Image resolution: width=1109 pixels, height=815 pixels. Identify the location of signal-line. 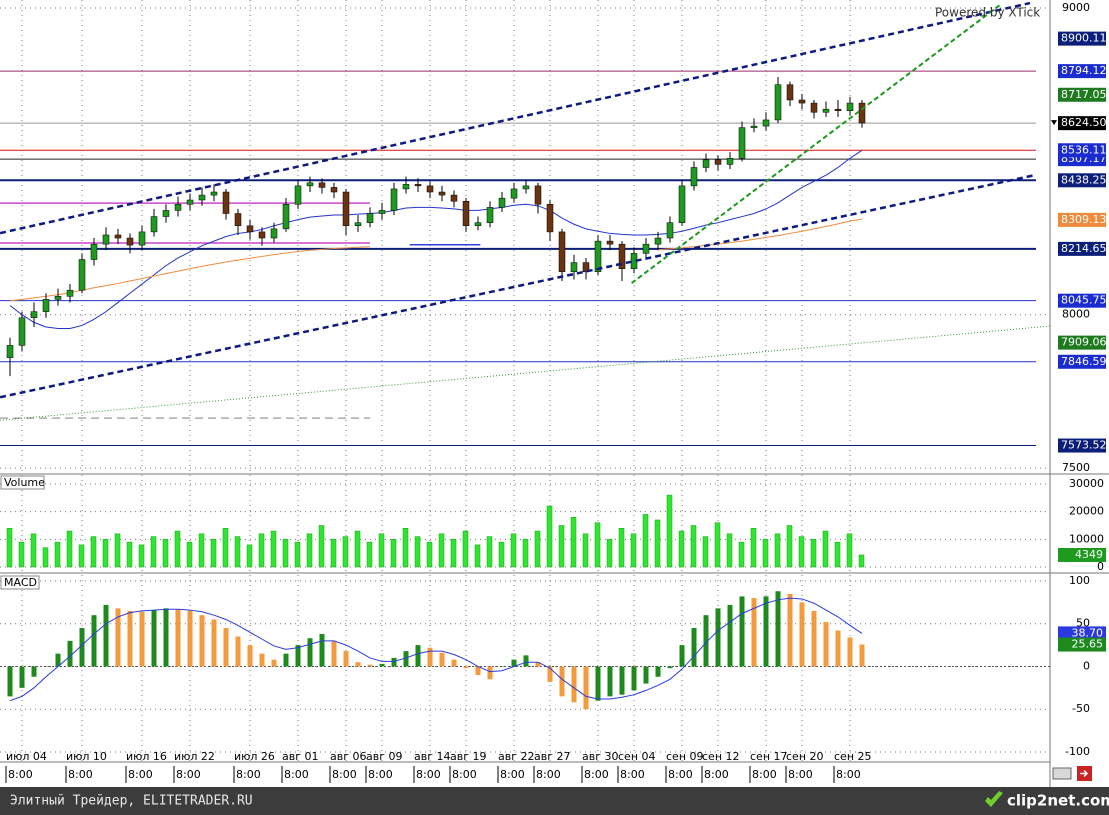
(436, 649).